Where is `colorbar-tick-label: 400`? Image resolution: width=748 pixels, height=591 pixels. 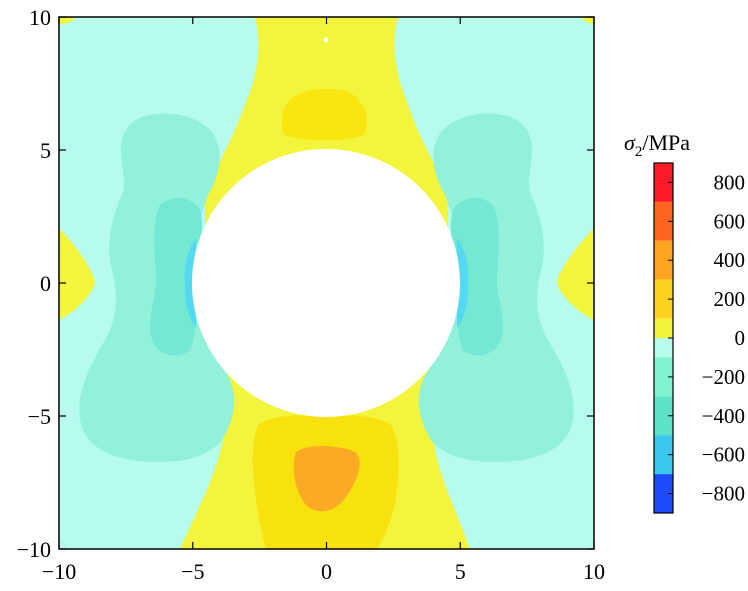
colorbar-tick-label: 400 is located at coordinates (730, 260).